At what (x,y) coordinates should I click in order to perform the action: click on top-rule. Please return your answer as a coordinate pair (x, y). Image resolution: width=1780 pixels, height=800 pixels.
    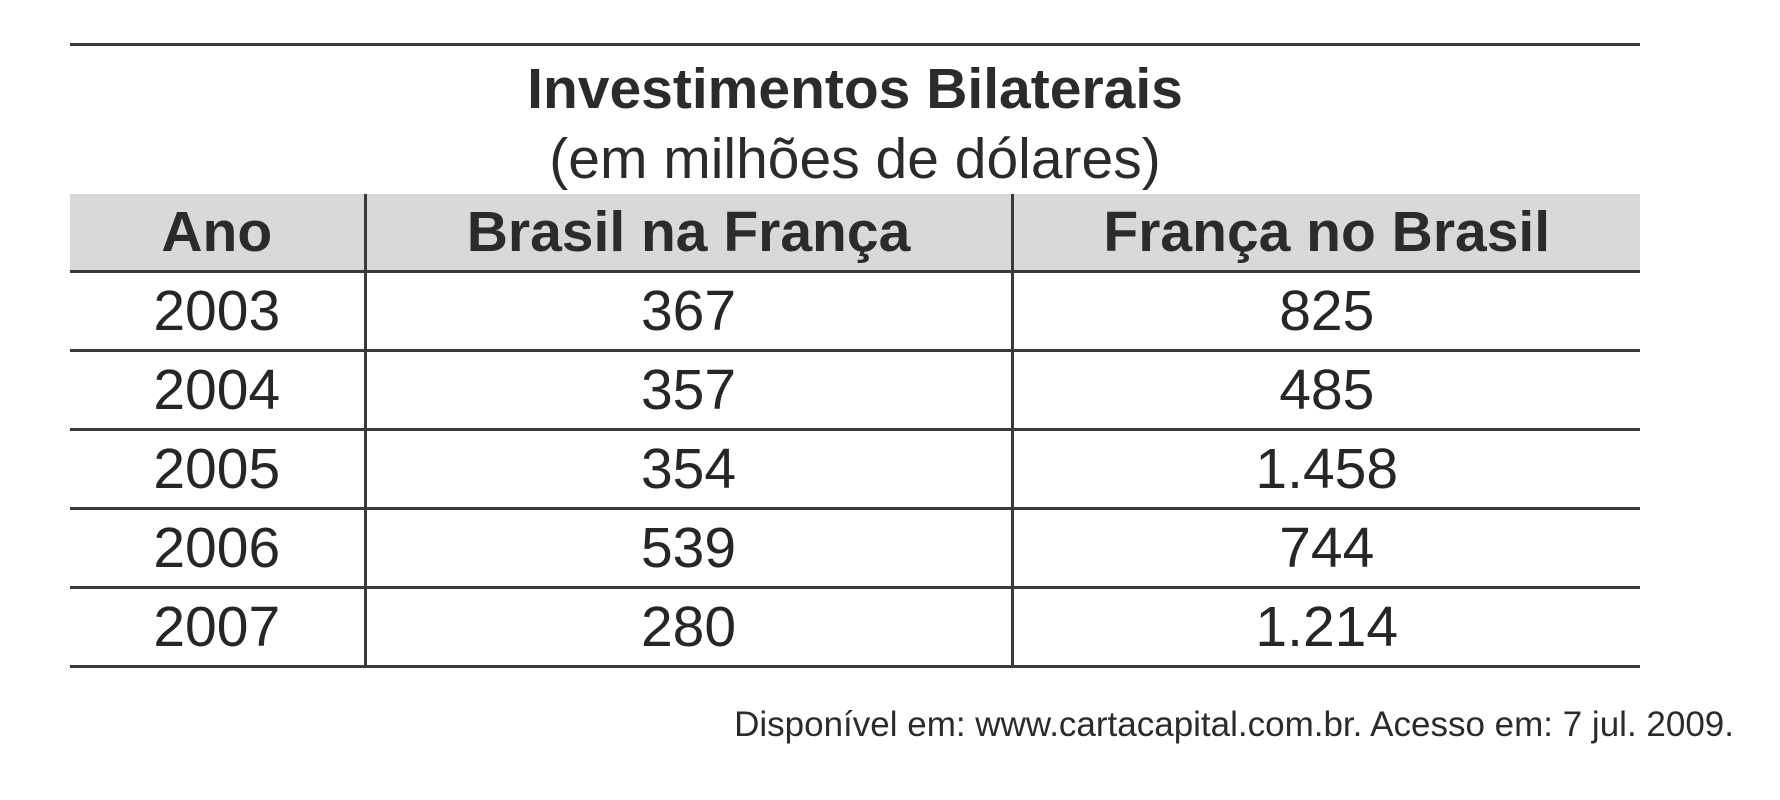
    Looking at the image, I should click on (855, 44).